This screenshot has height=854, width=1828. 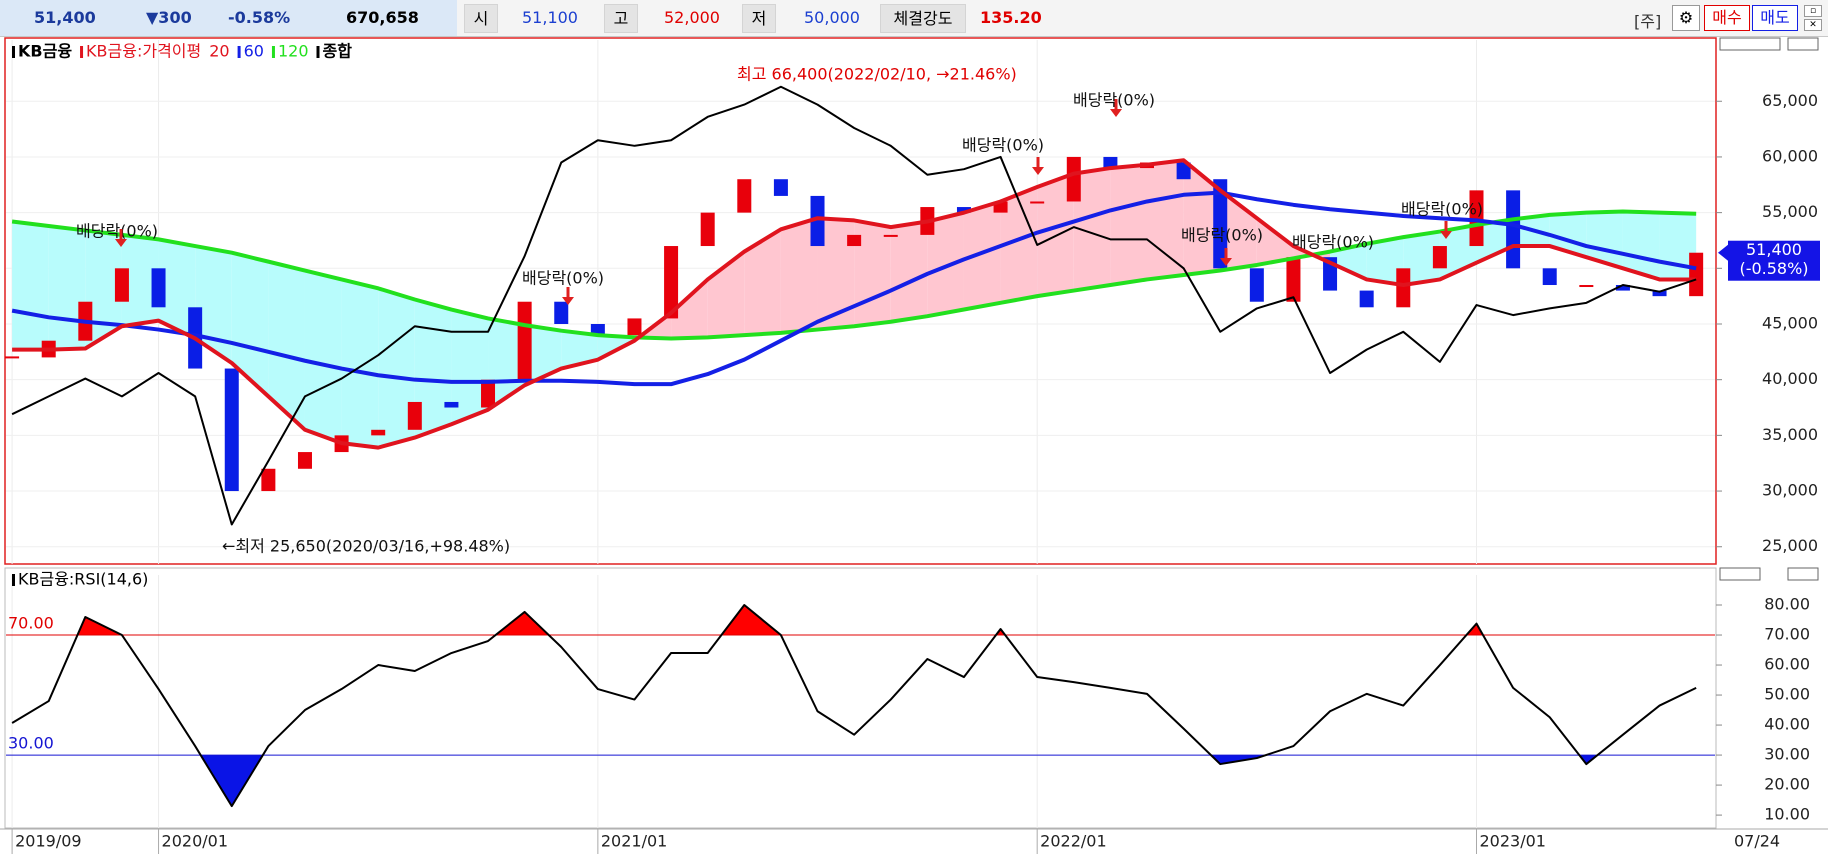 What do you see at coordinates (1648, 21) in the screenshot?
I see `code-button: [주]` at bounding box center [1648, 21].